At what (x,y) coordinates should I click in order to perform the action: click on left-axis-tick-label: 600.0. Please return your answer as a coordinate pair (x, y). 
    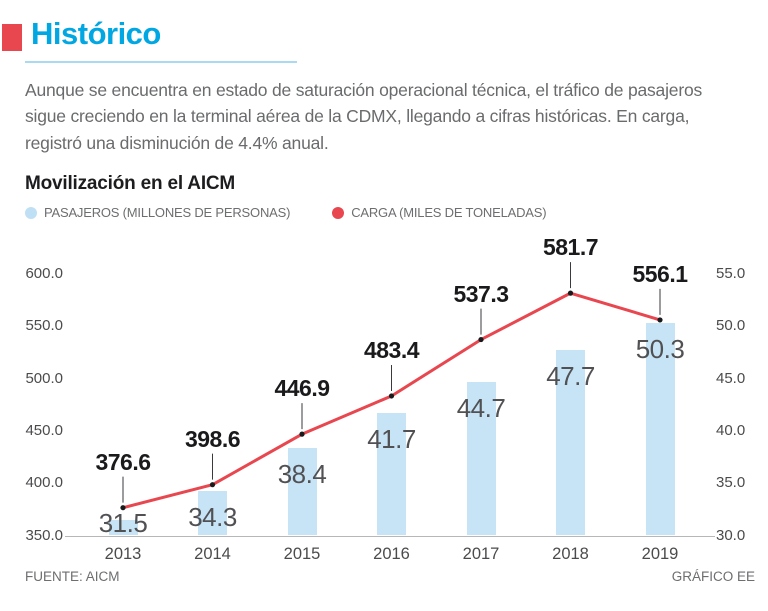
    Looking at the image, I should click on (44, 273).